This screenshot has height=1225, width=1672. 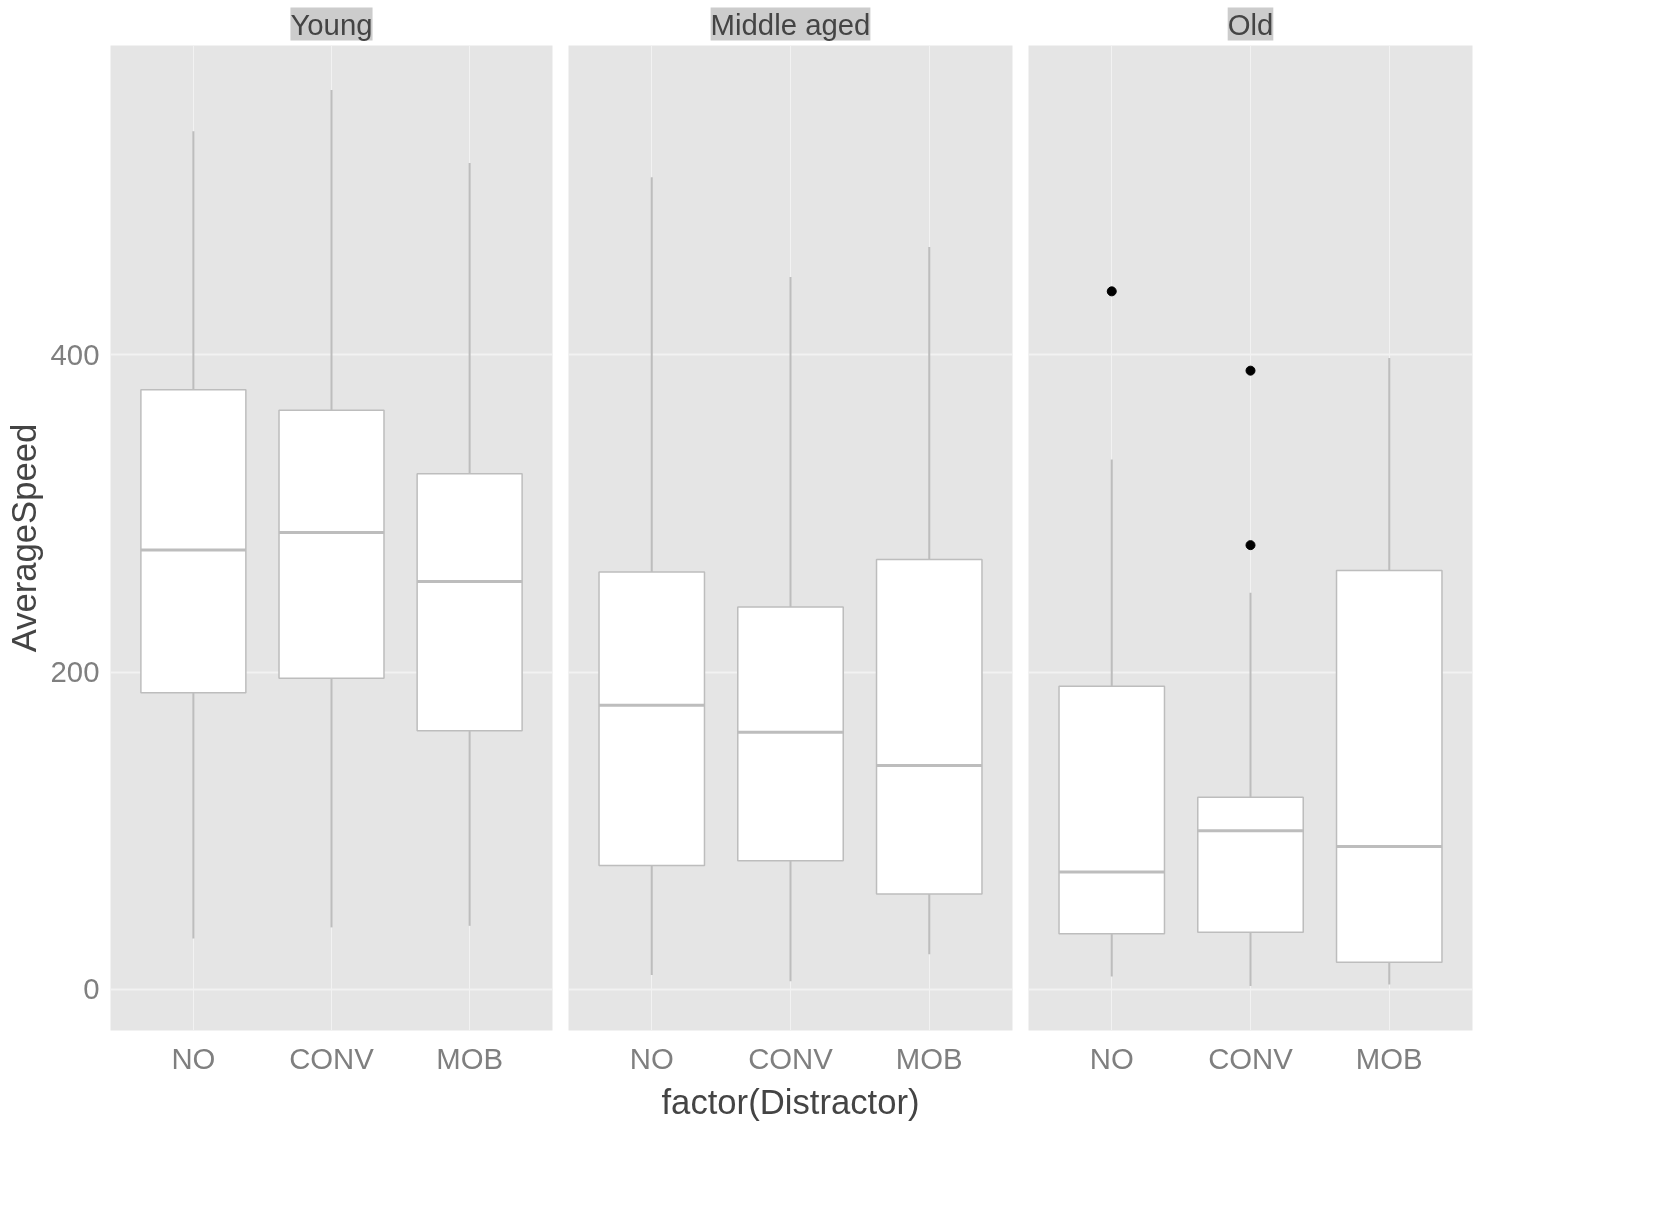 I want to click on chart-title: Old, so click(x=1250, y=24).